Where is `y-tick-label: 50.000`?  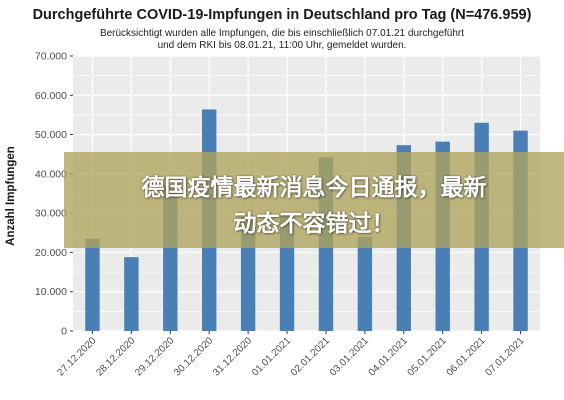
y-tick-label: 50.000 is located at coordinates (51, 135).